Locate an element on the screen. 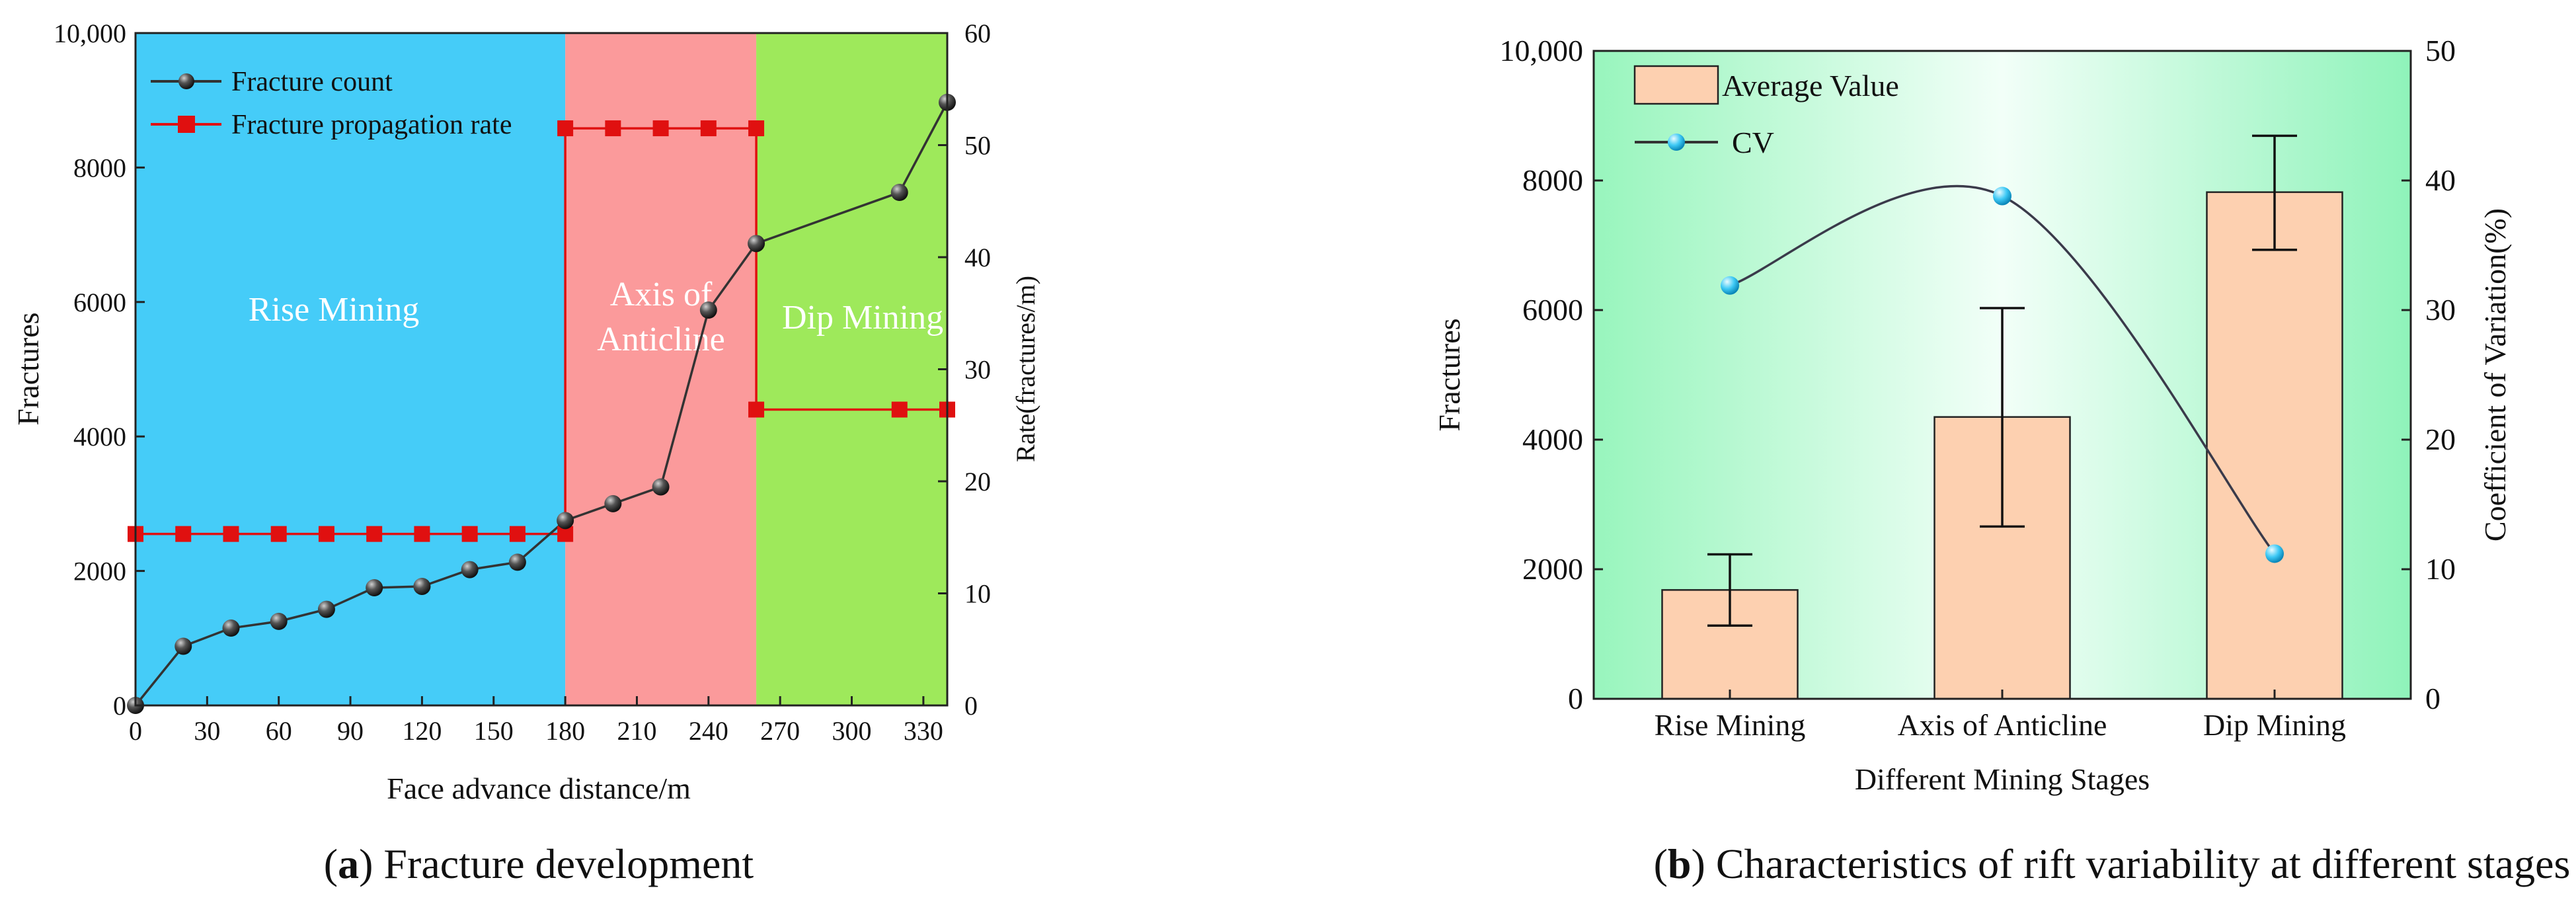 The width and height of the screenshot is (2576, 915). a-y2tick-label-3: 30 is located at coordinates (977, 370).